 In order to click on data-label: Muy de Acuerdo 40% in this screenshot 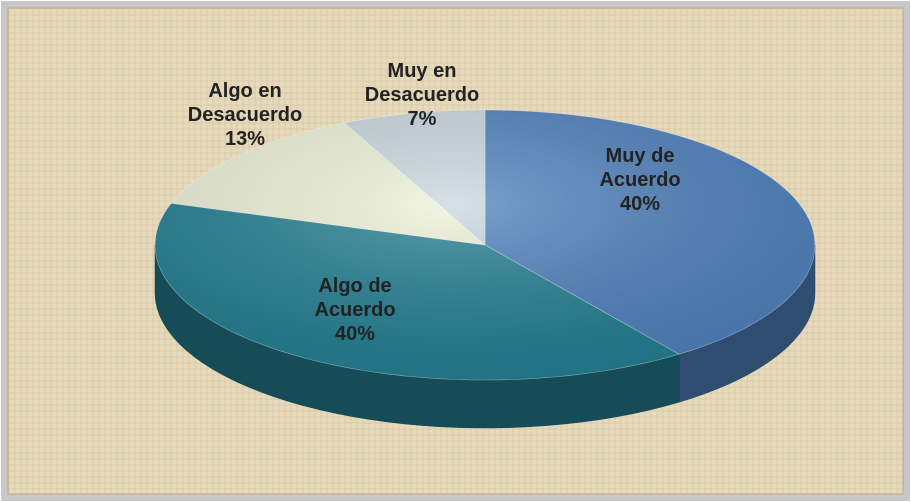, I will do `click(640, 180)`.